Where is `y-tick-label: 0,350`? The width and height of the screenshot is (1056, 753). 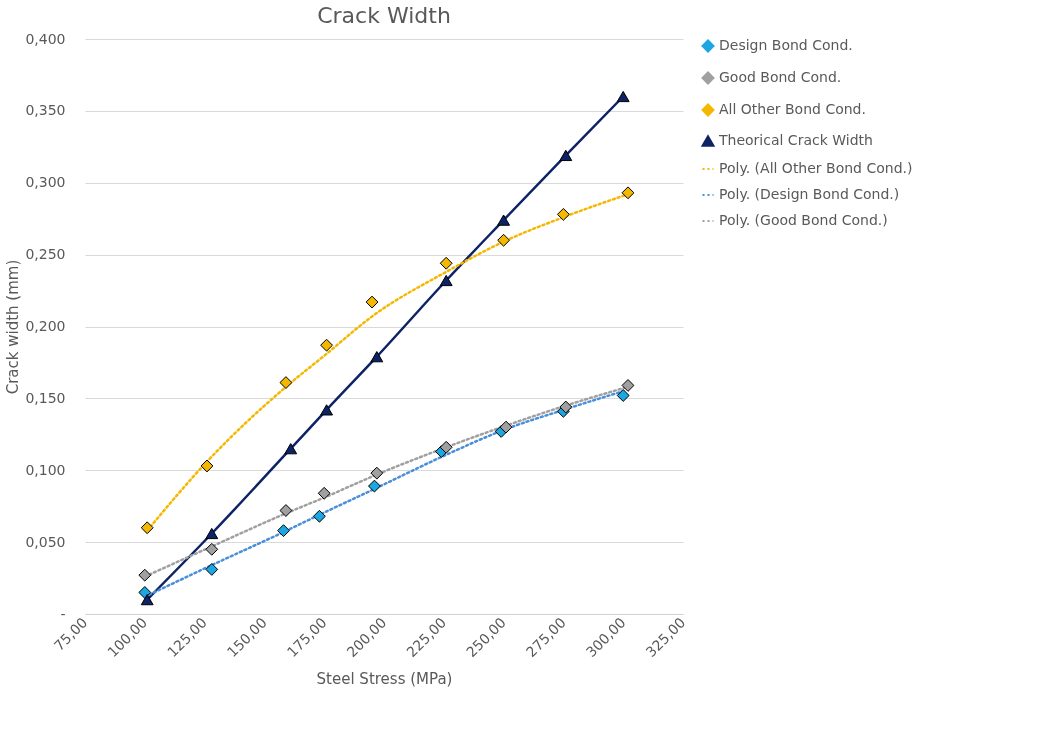
y-tick-label: 0,350 is located at coordinates (45, 110).